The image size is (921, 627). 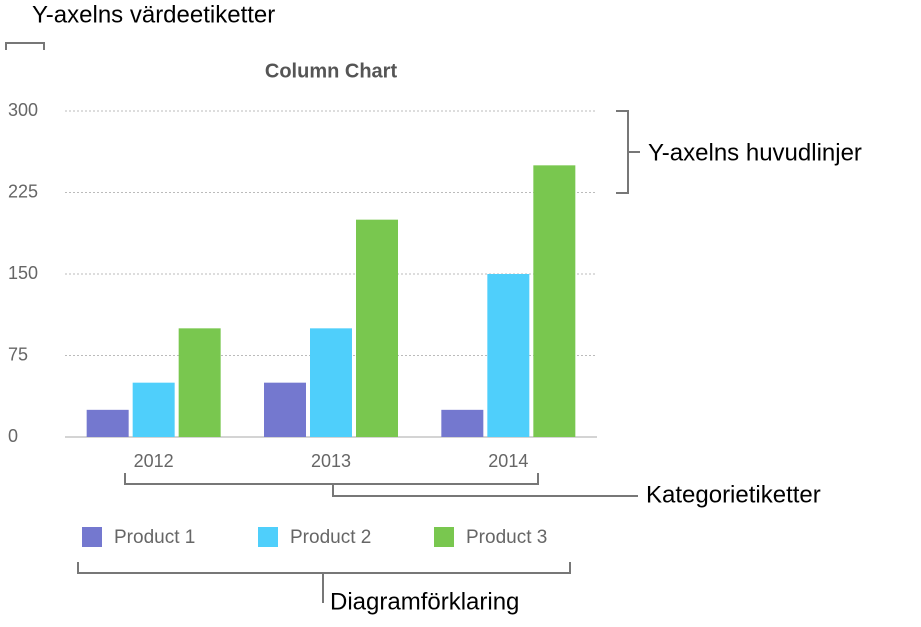 What do you see at coordinates (154, 537) in the screenshot?
I see `legend-label: Product 1` at bounding box center [154, 537].